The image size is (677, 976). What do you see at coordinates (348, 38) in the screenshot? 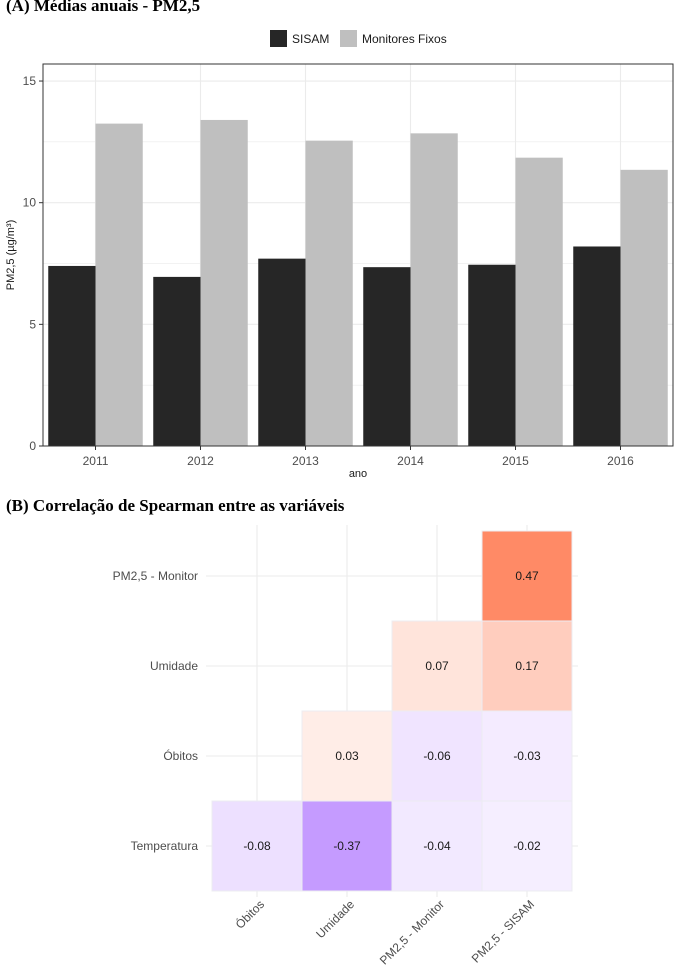
I see `legend-key-monitores-fixos` at bounding box center [348, 38].